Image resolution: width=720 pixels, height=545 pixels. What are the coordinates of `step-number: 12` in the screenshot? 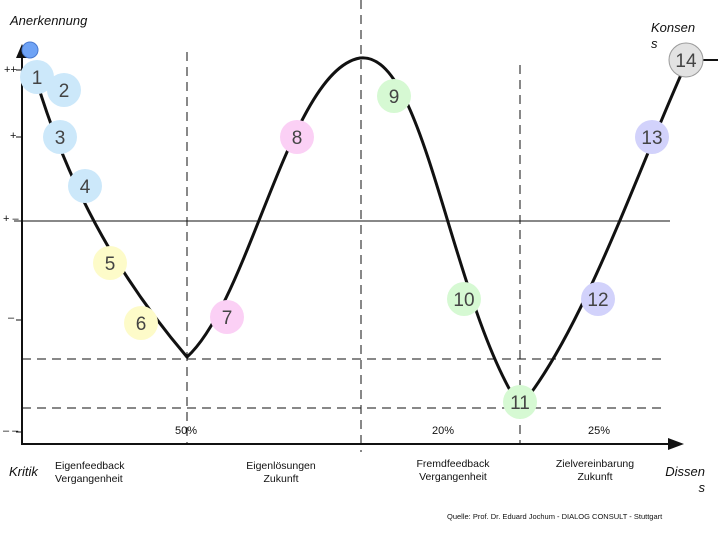 It's located at (597, 300).